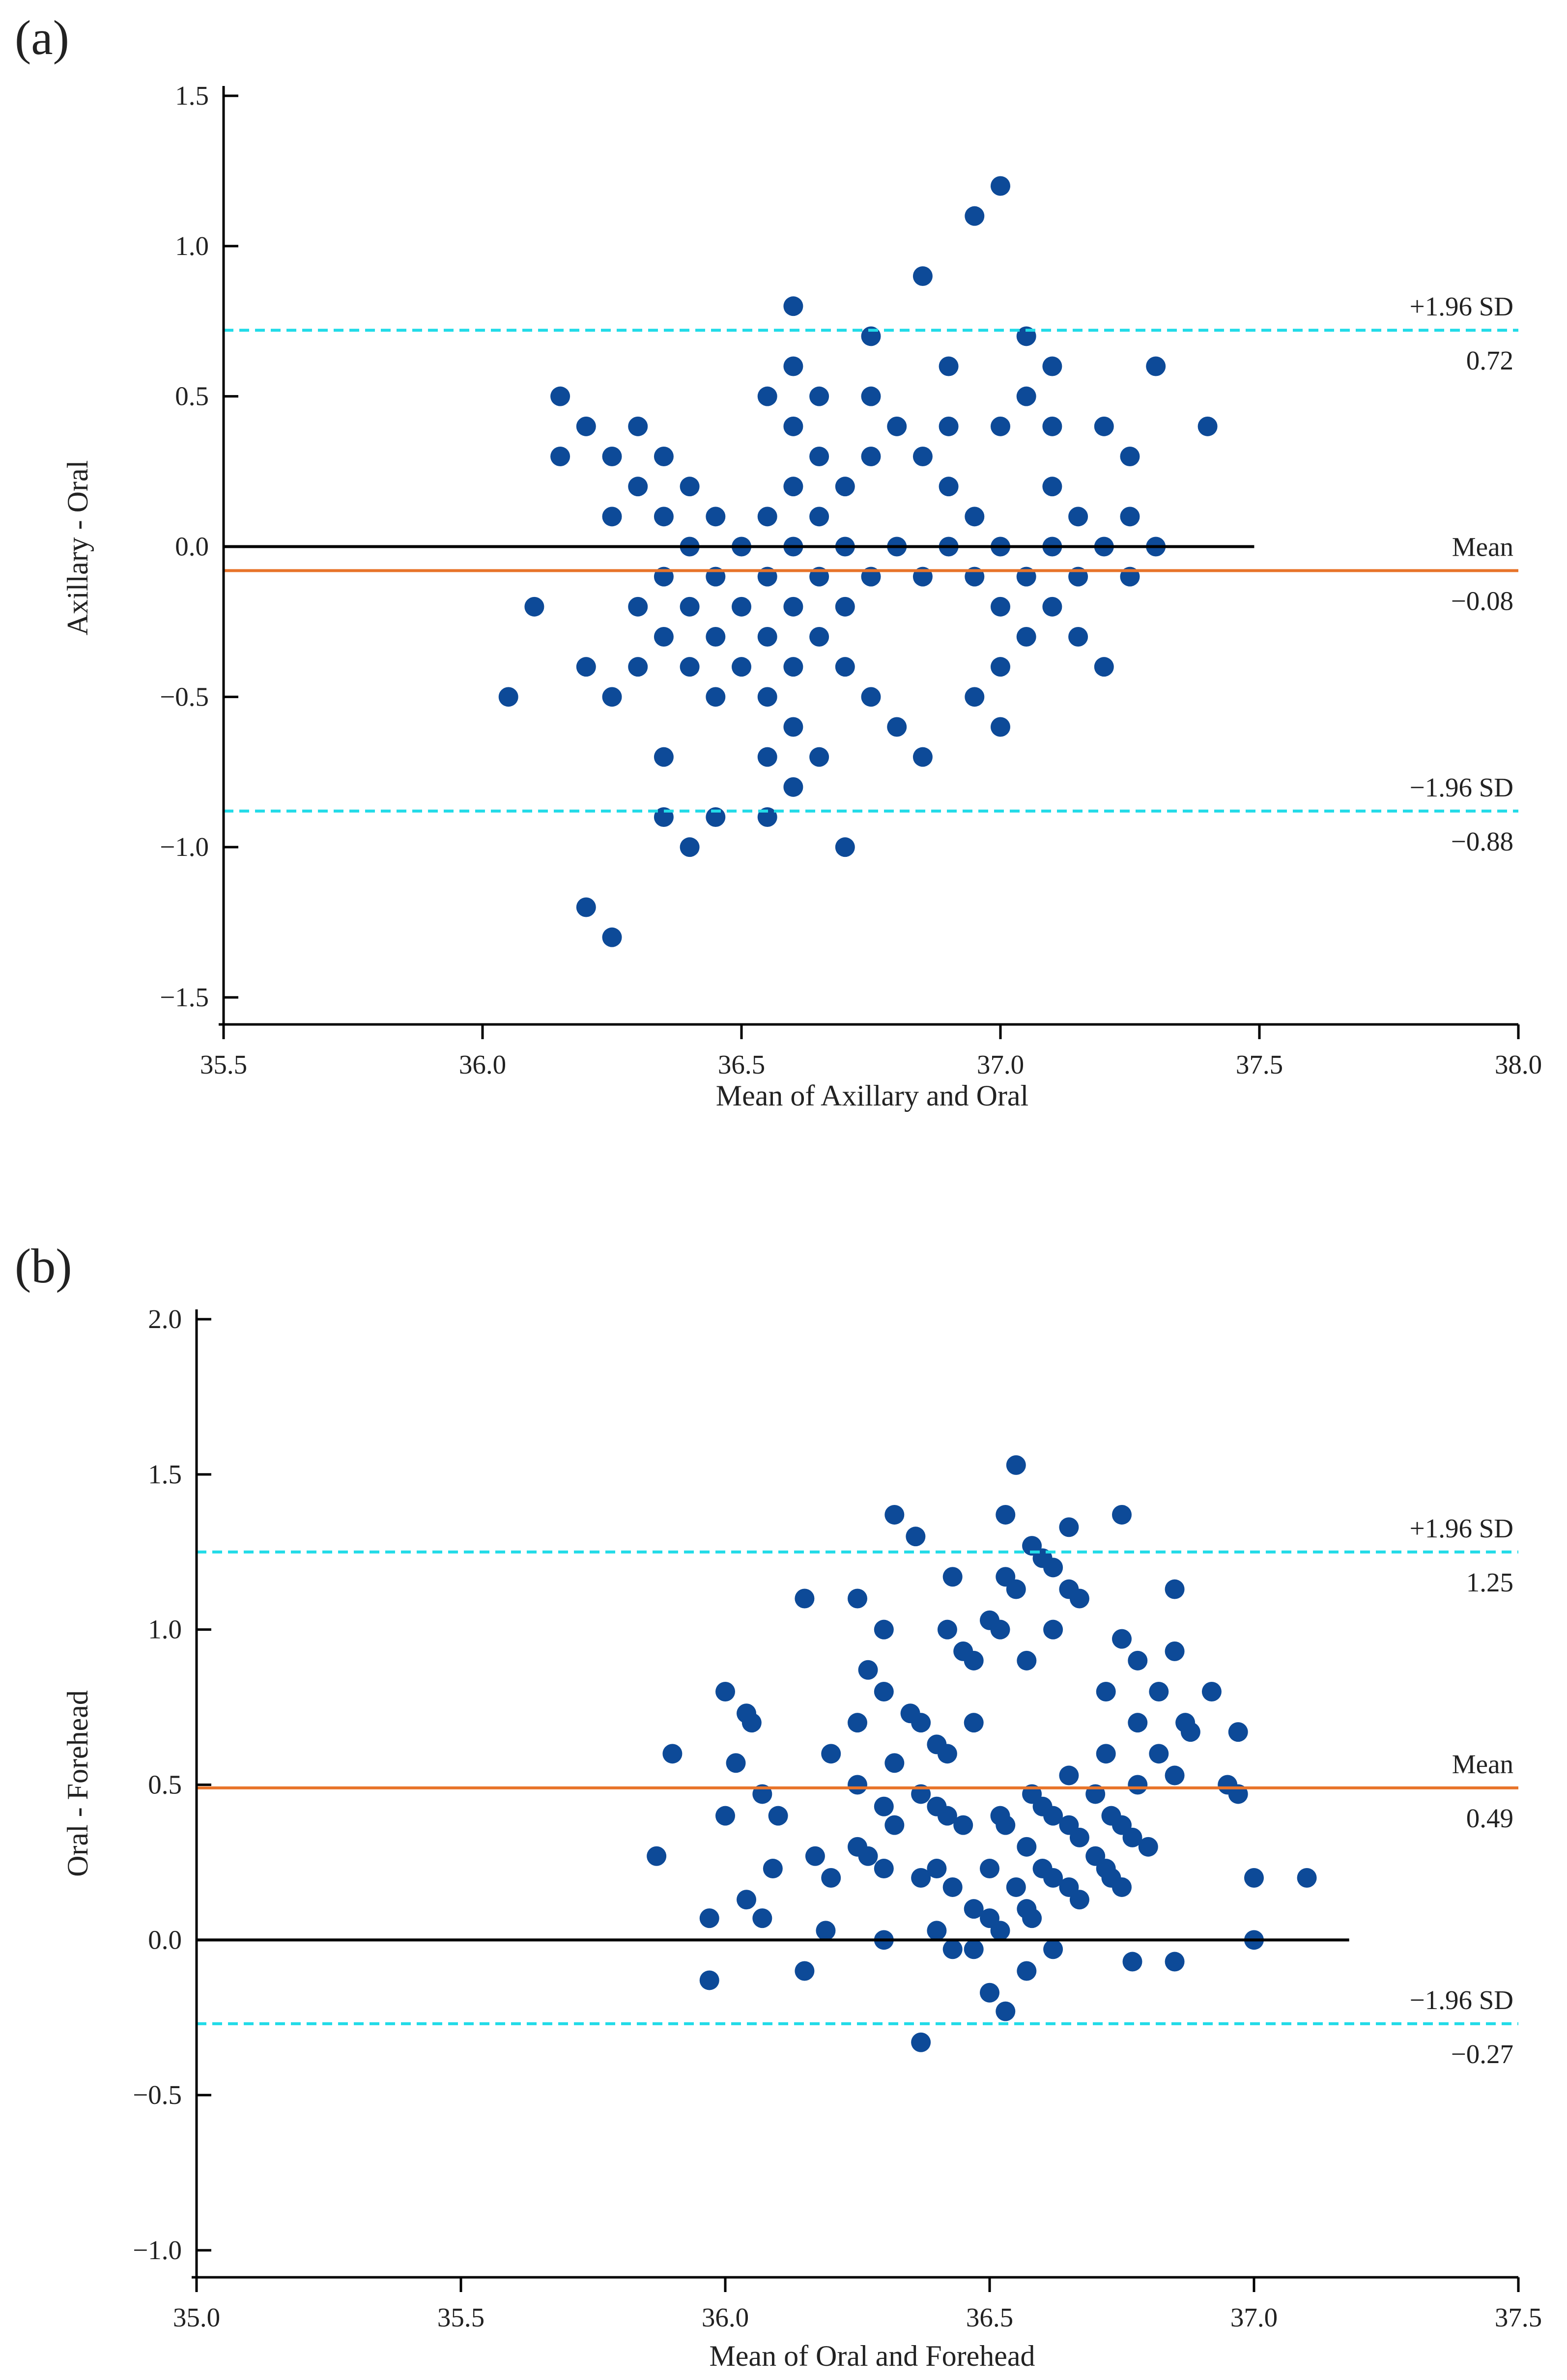  Describe the element at coordinates (192, 547) in the screenshot. I see `y-tick-label: 0.0` at that location.